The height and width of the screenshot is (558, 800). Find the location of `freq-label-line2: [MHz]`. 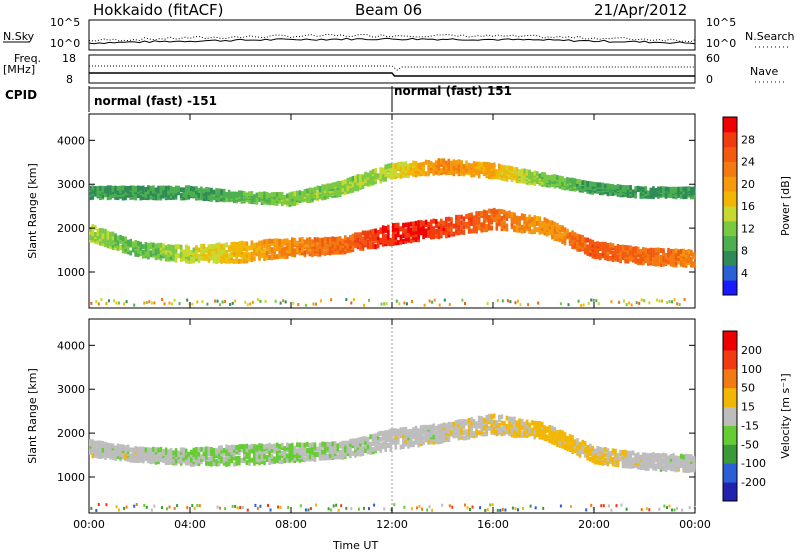

freq-label-line2: [MHz] is located at coordinates (19, 69).